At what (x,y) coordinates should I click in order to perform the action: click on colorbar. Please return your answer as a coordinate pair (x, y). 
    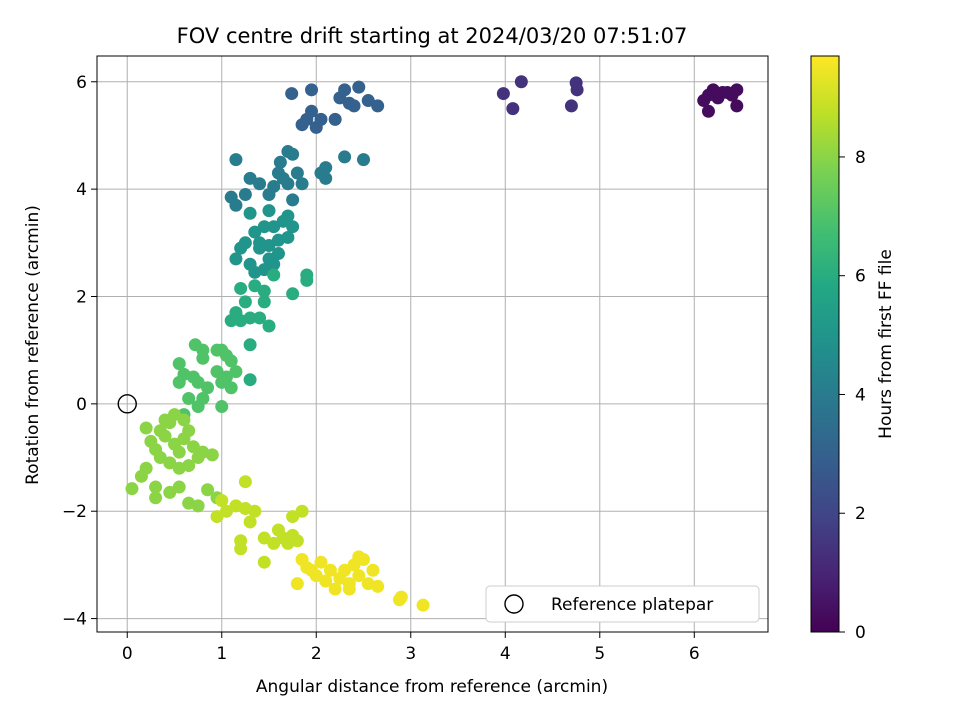
    Looking at the image, I should click on (825, 344).